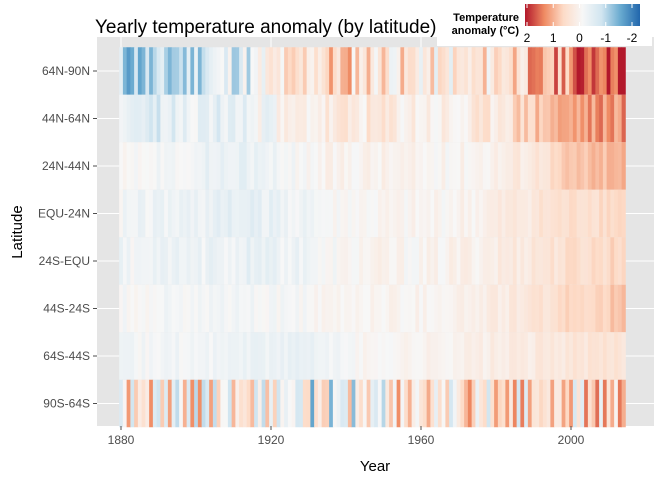 The image size is (672, 480). Describe the element at coordinates (64, 261) in the screenshot. I see `y-tick-label: 24S-EQU` at that location.